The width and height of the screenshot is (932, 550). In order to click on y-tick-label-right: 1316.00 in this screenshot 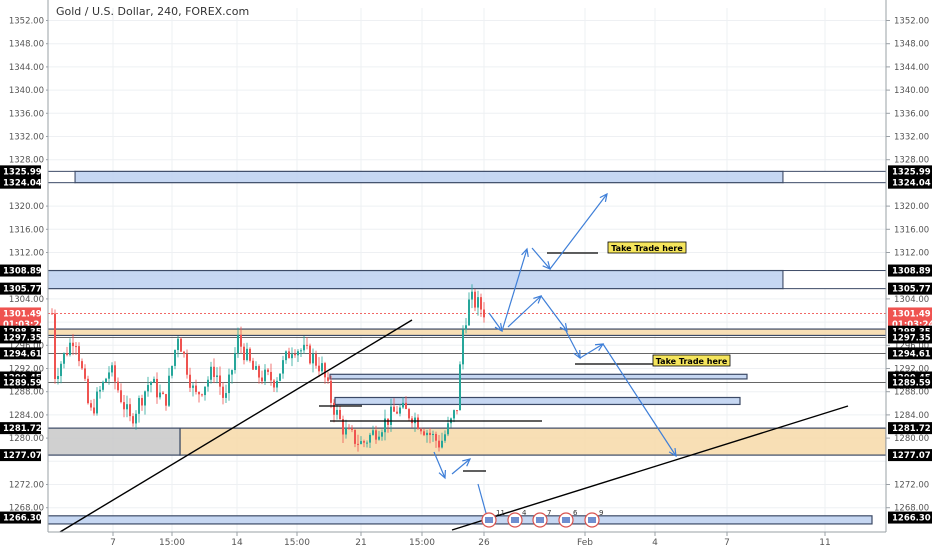, I will do `click(911, 230)`.